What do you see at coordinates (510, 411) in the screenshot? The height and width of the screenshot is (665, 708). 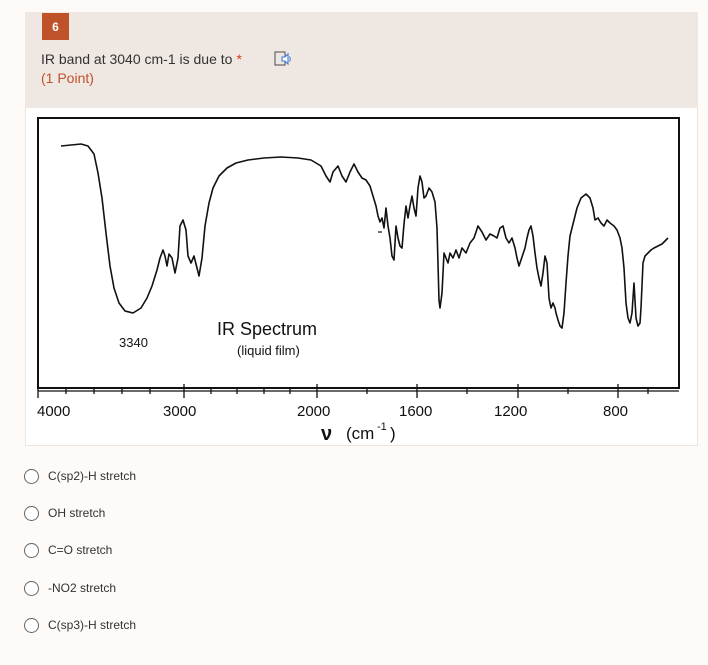 I see `x-tick-1200: 1200` at bounding box center [510, 411].